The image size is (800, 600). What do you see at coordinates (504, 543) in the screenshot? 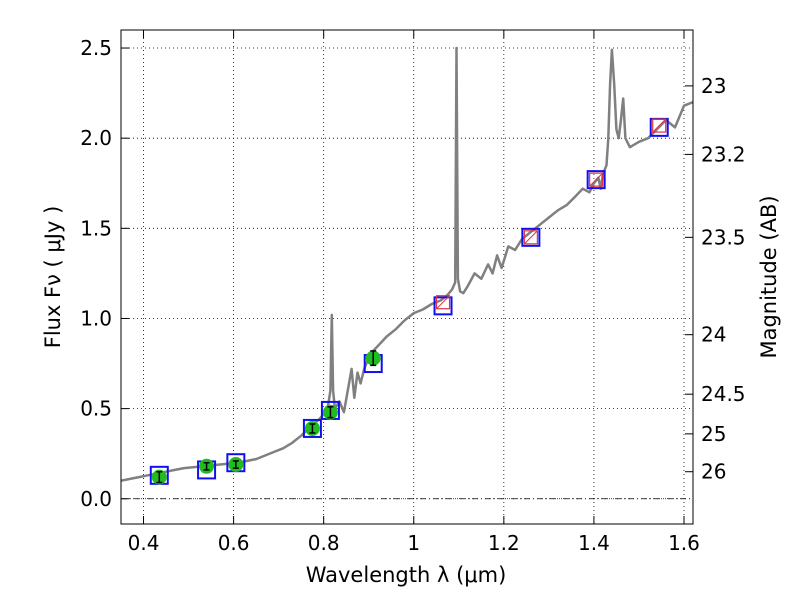
I see `x-tick-label: 1.2` at bounding box center [504, 543].